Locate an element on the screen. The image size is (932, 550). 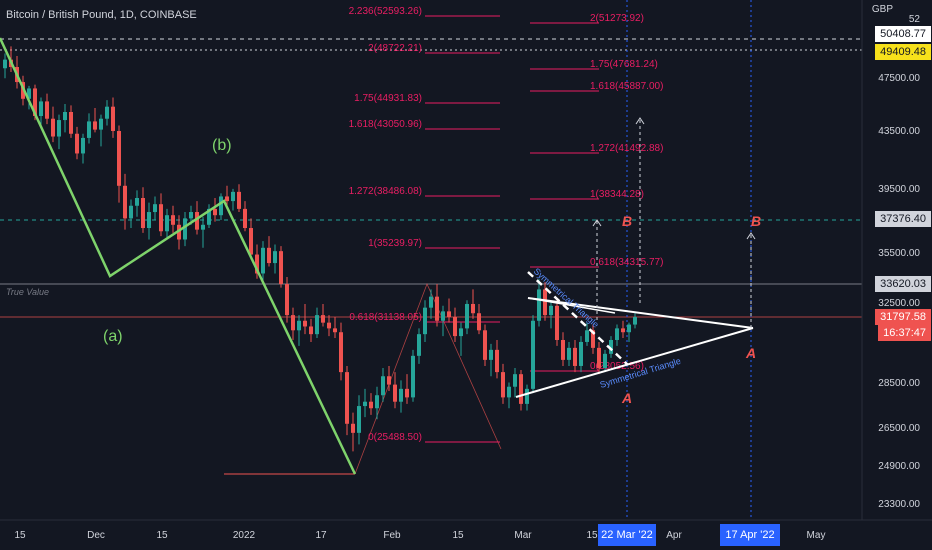
fib-left-label: 1.618(43050.96) is located at coordinates (385, 124).